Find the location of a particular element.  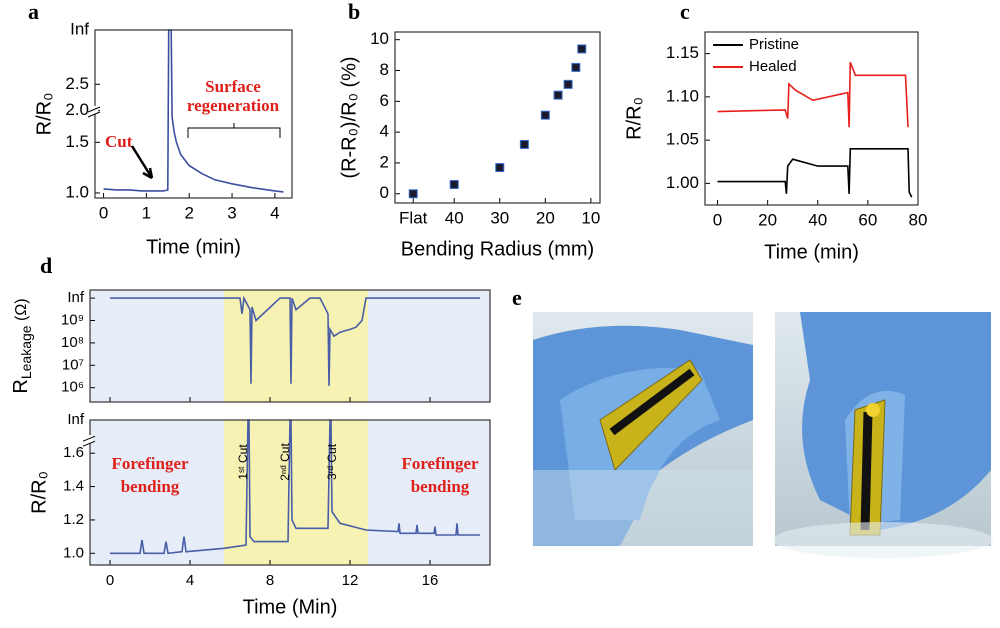

y-tick-label: 1.2 is located at coordinates (73, 519).